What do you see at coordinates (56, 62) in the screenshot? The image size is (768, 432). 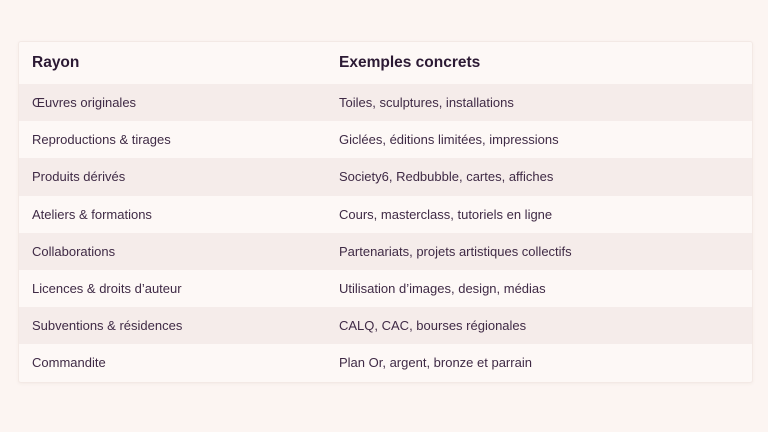 I see `header-rayon: Rayon` at bounding box center [56, 62].